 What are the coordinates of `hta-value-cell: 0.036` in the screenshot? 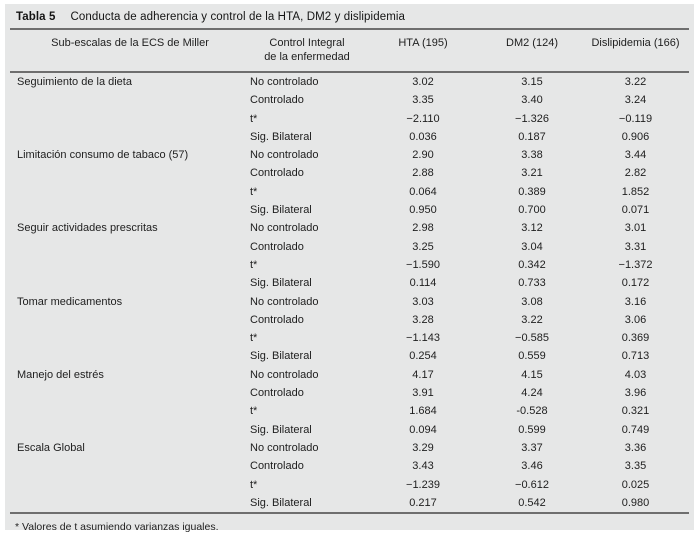 It's located at (423, 136).